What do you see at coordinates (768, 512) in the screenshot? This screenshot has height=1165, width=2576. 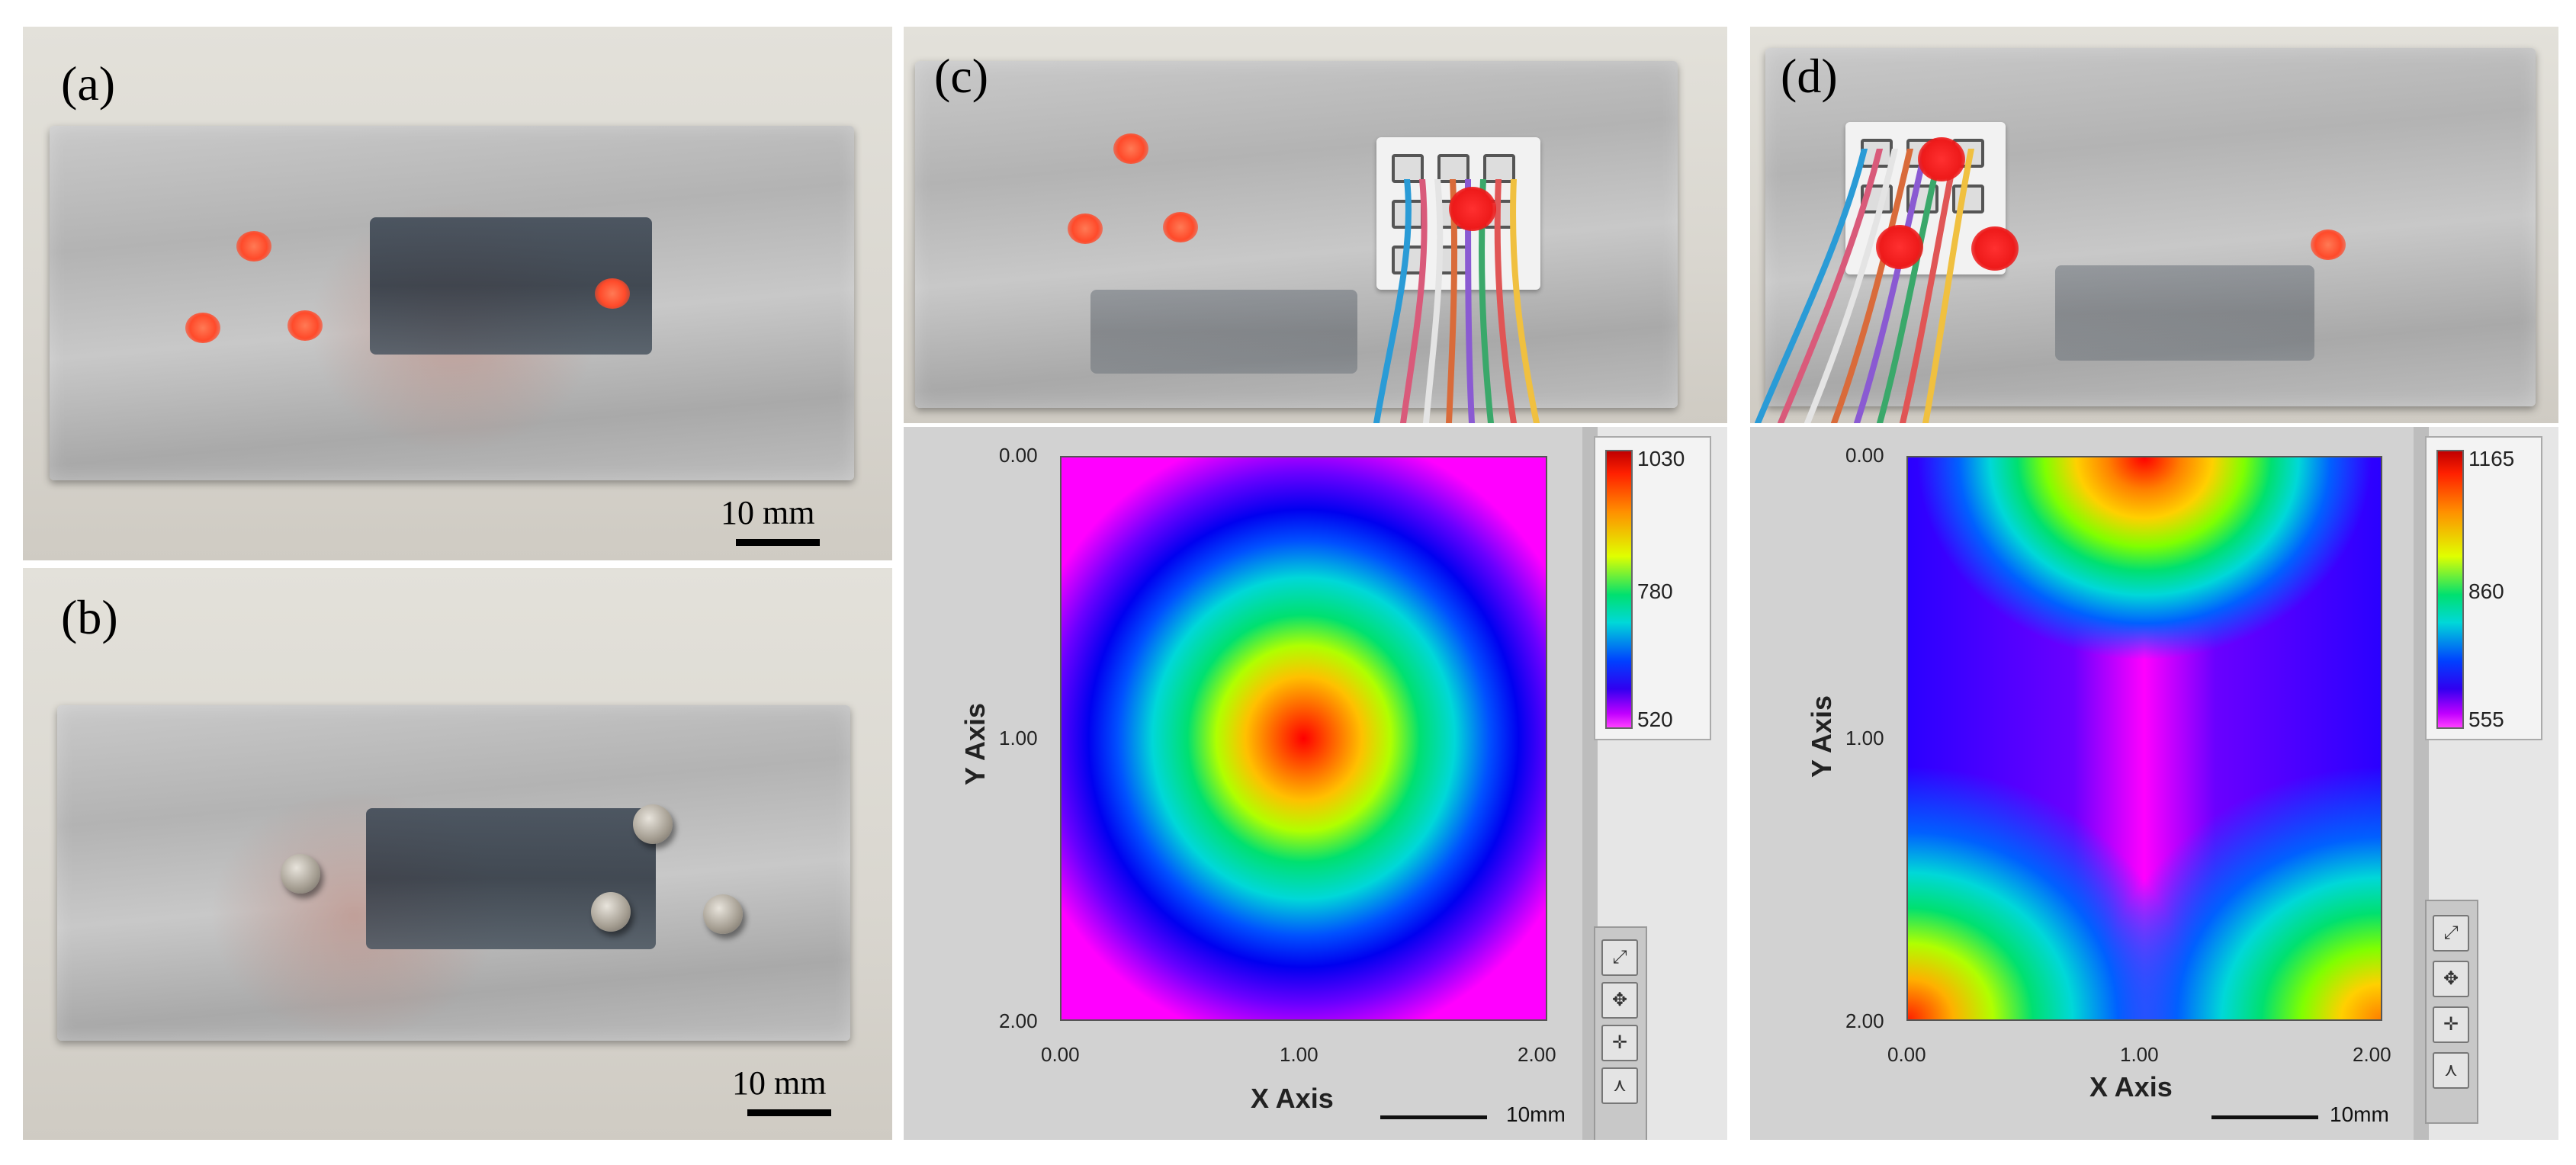 I see `scale-label-a: 10 mm` at bounding box center [768, 512].